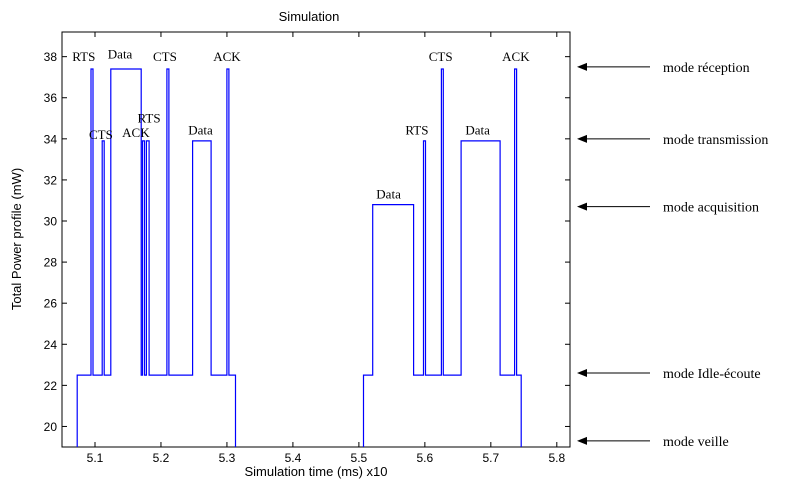 This screenshot has height=481, width=795. Describe the element at coordinates (51, 98) in the screenshot. I see `y-tick-label: 36` at that location.